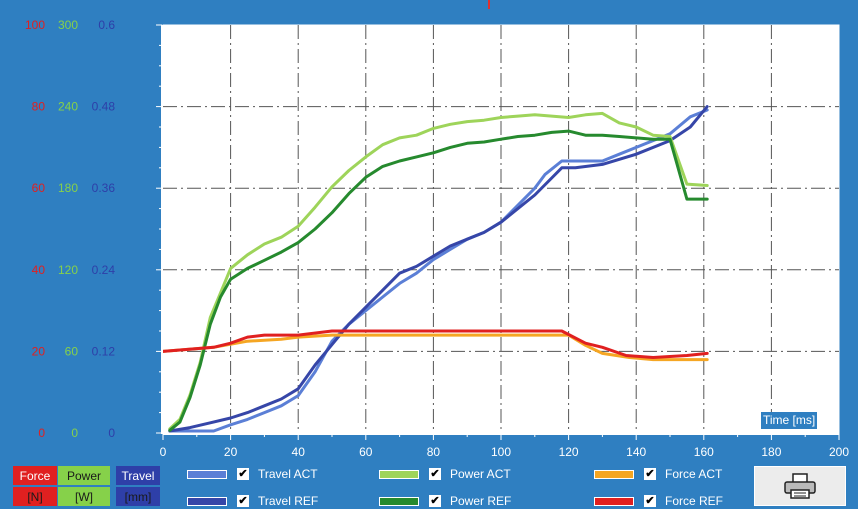 The width and height of the screenshot is (858, 509). I want to click on power-act-checkbox: ✔, so click(435, 473).